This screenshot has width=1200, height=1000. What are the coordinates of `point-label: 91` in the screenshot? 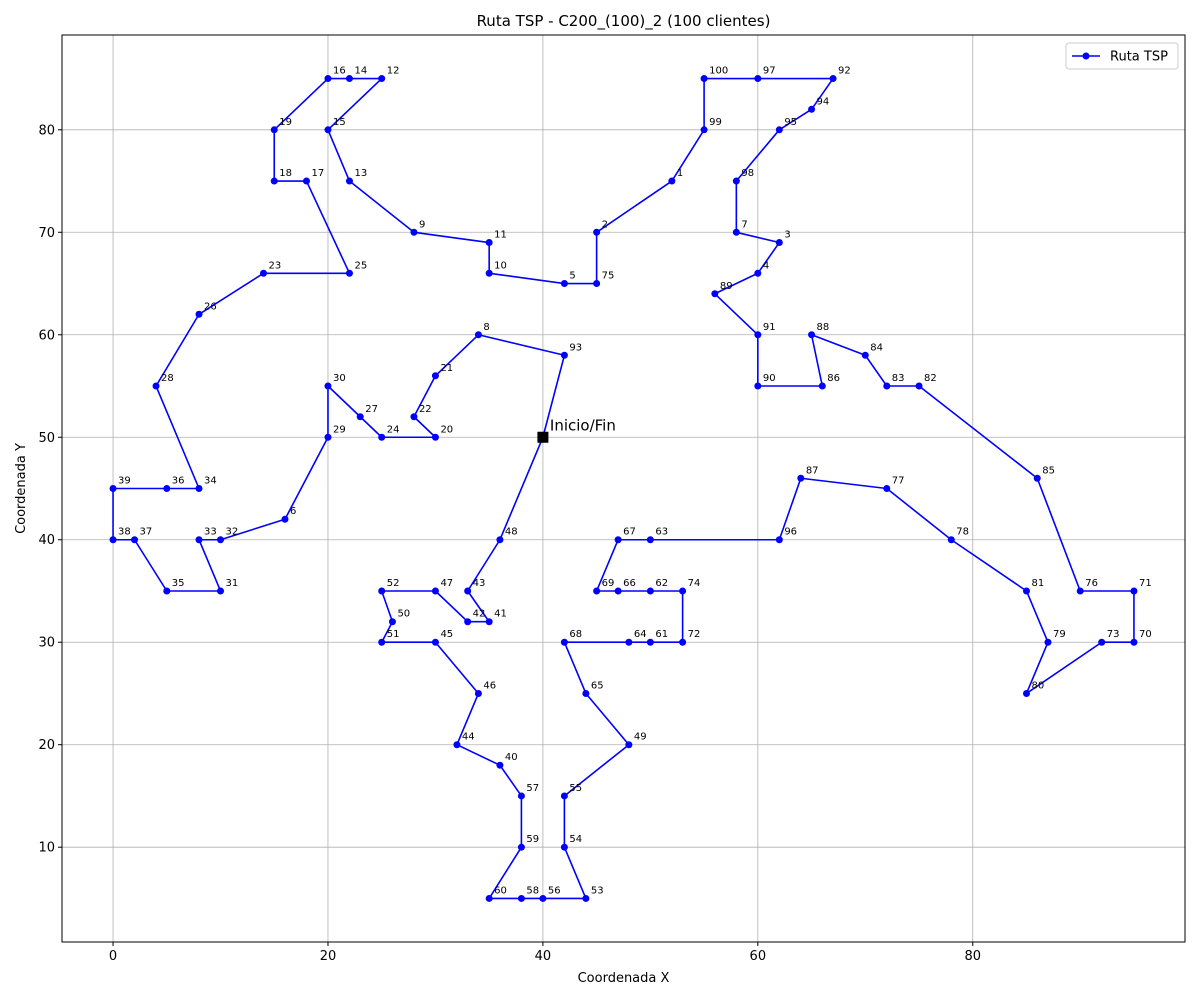 It's located at (769, 327).